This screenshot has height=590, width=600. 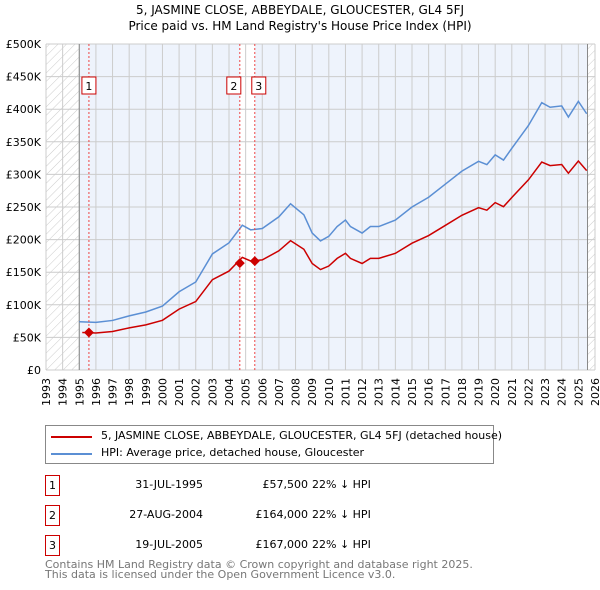 I want to click on sale-row: 2 27-AUG-2004 £164,000 22% ↓ HPI, so click(x=255, y=515).